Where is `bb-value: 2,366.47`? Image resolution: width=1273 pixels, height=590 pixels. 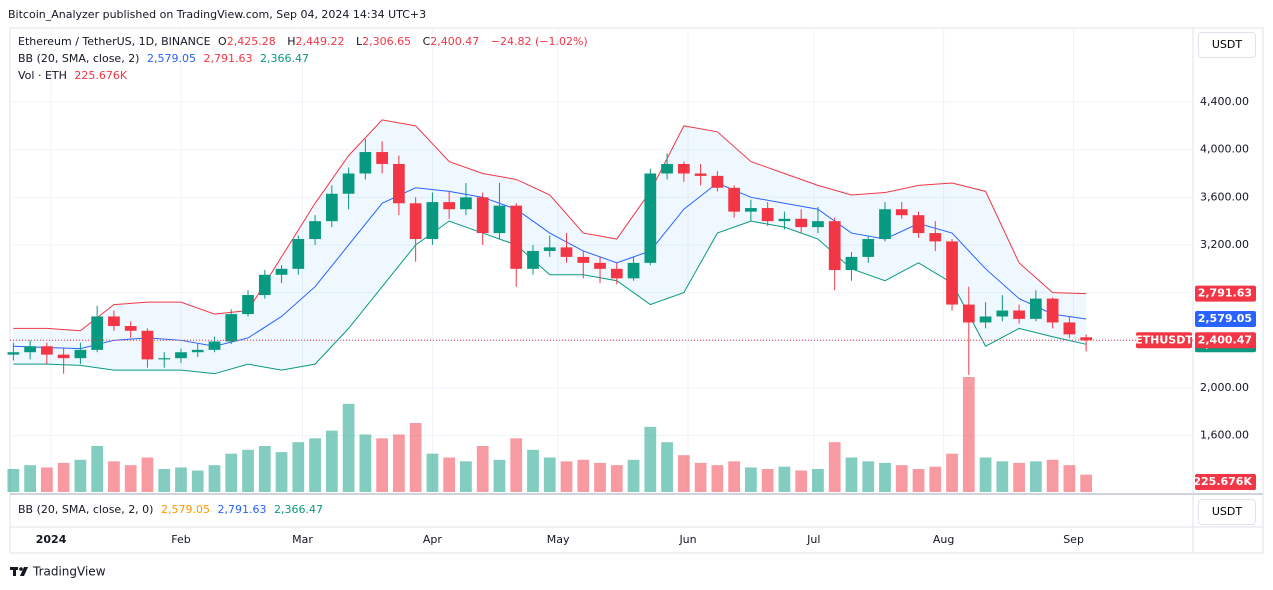 bb-value: 2,366.47 is located at coordinates (284, 58).